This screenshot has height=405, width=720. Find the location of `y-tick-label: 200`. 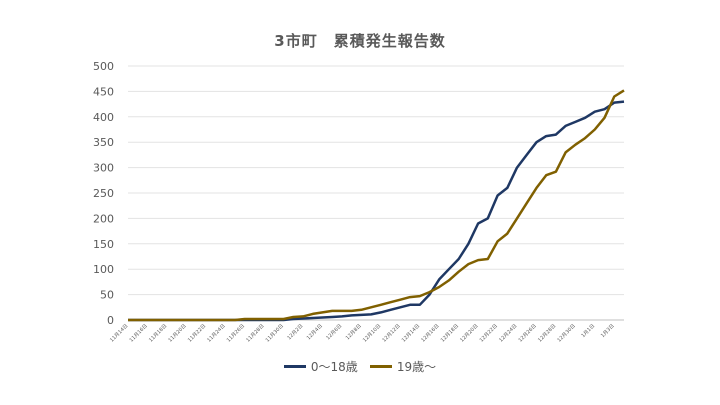

y-tick-label: 200 is located at coordinates (103, 218).